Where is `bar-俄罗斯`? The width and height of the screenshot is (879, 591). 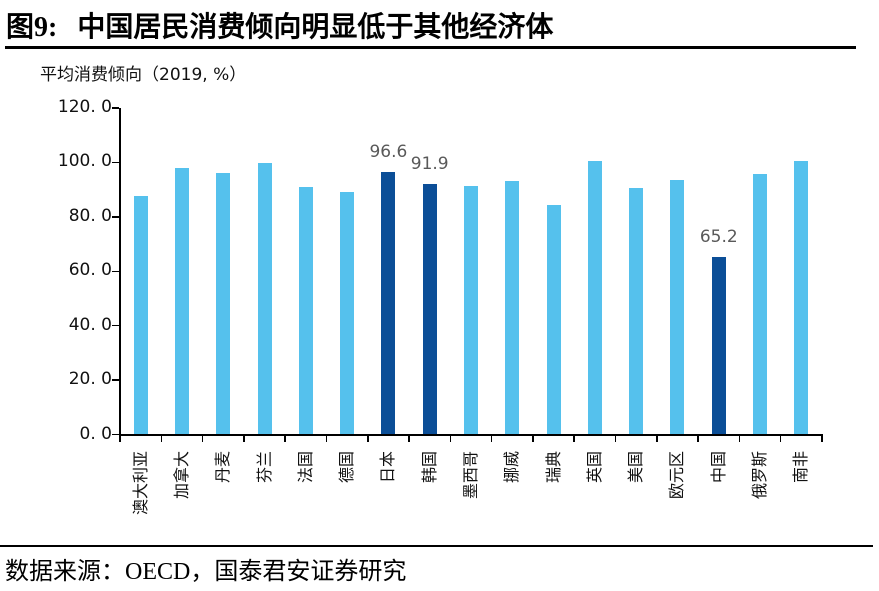 bar-俄罗斯 is located at coordinates (760, 304).